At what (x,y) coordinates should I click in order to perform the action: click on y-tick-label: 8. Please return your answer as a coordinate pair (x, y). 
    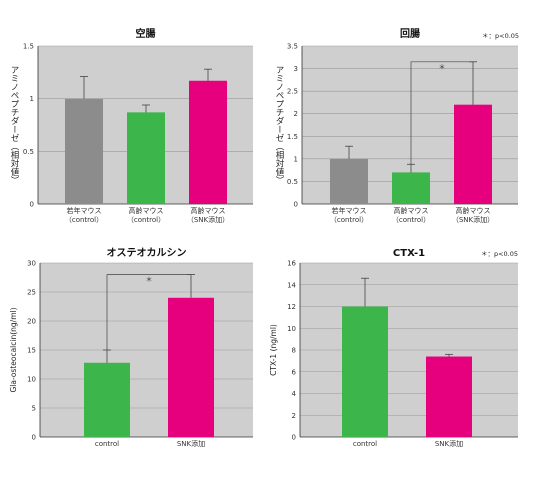
    Looking at the image, I should click on (294, 351).